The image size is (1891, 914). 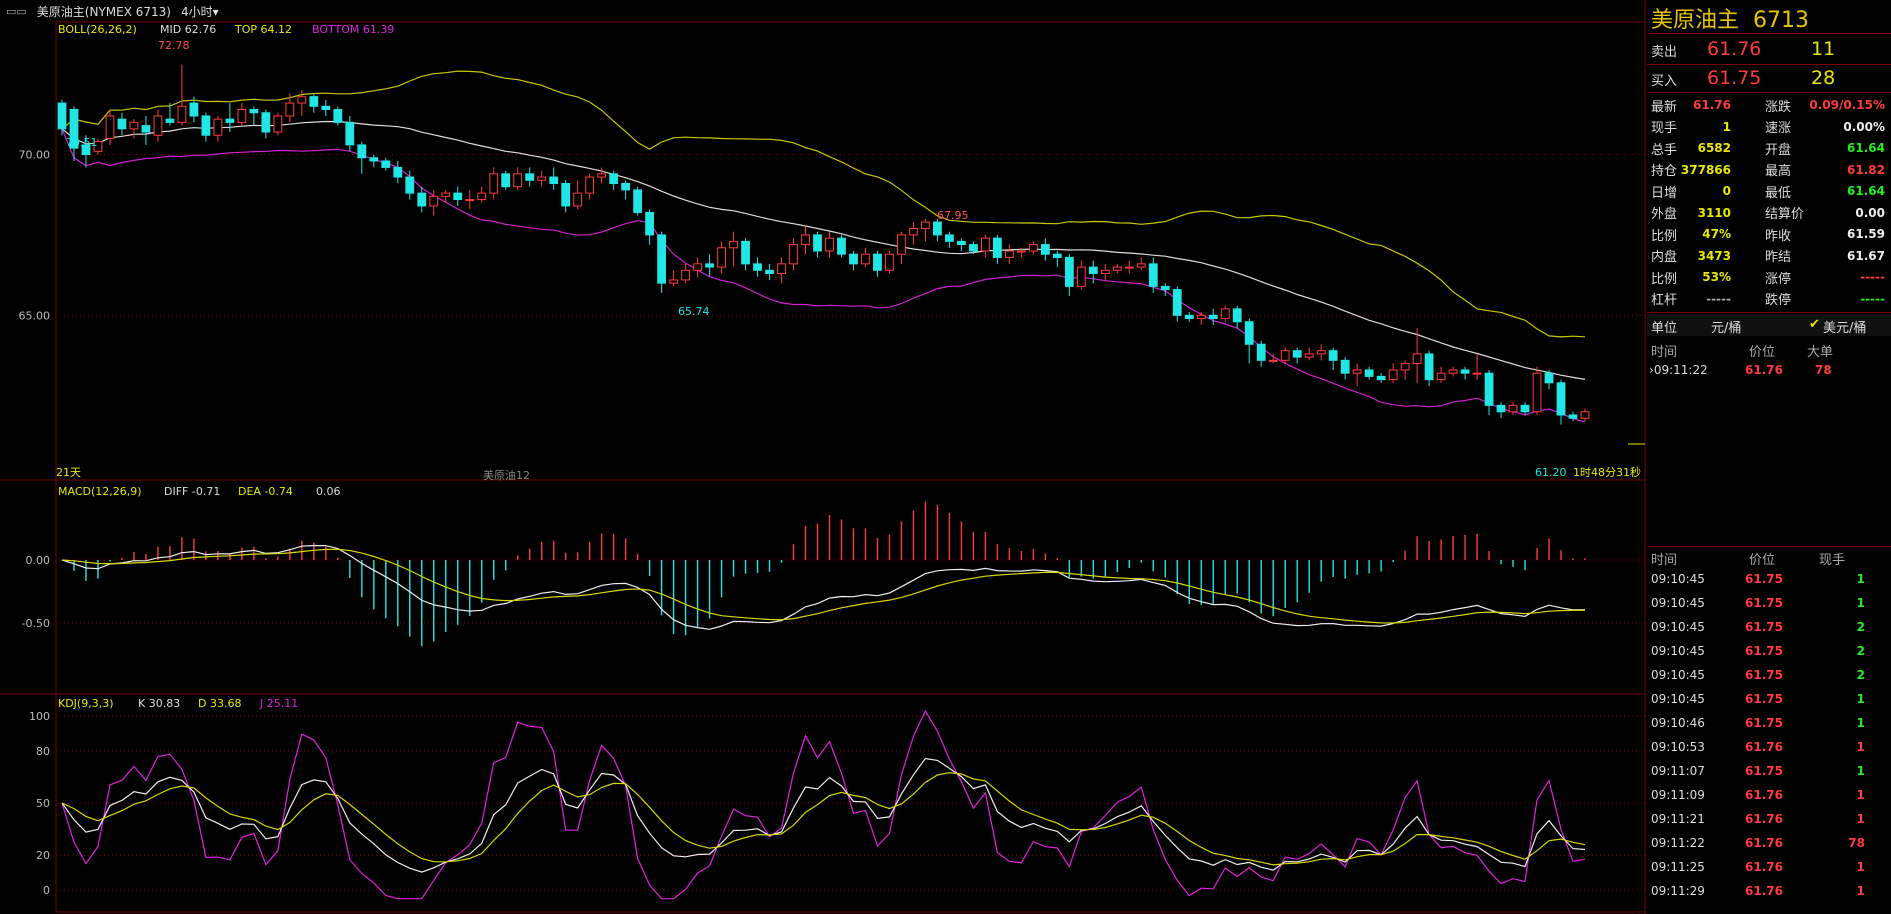 I want to click on stat-value: 47%, so click(x=1716, y=234).